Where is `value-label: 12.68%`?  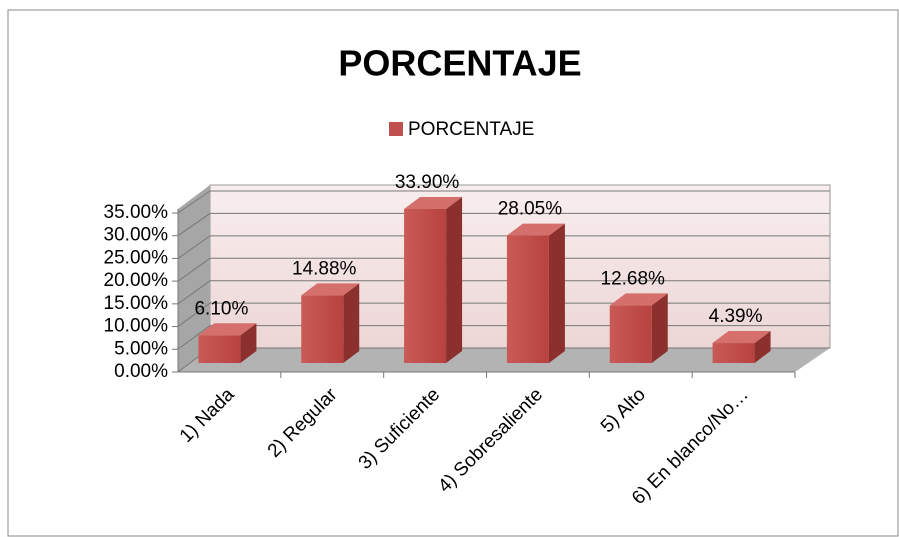
value-label: 12.68% is located at coordinates (633, 278).